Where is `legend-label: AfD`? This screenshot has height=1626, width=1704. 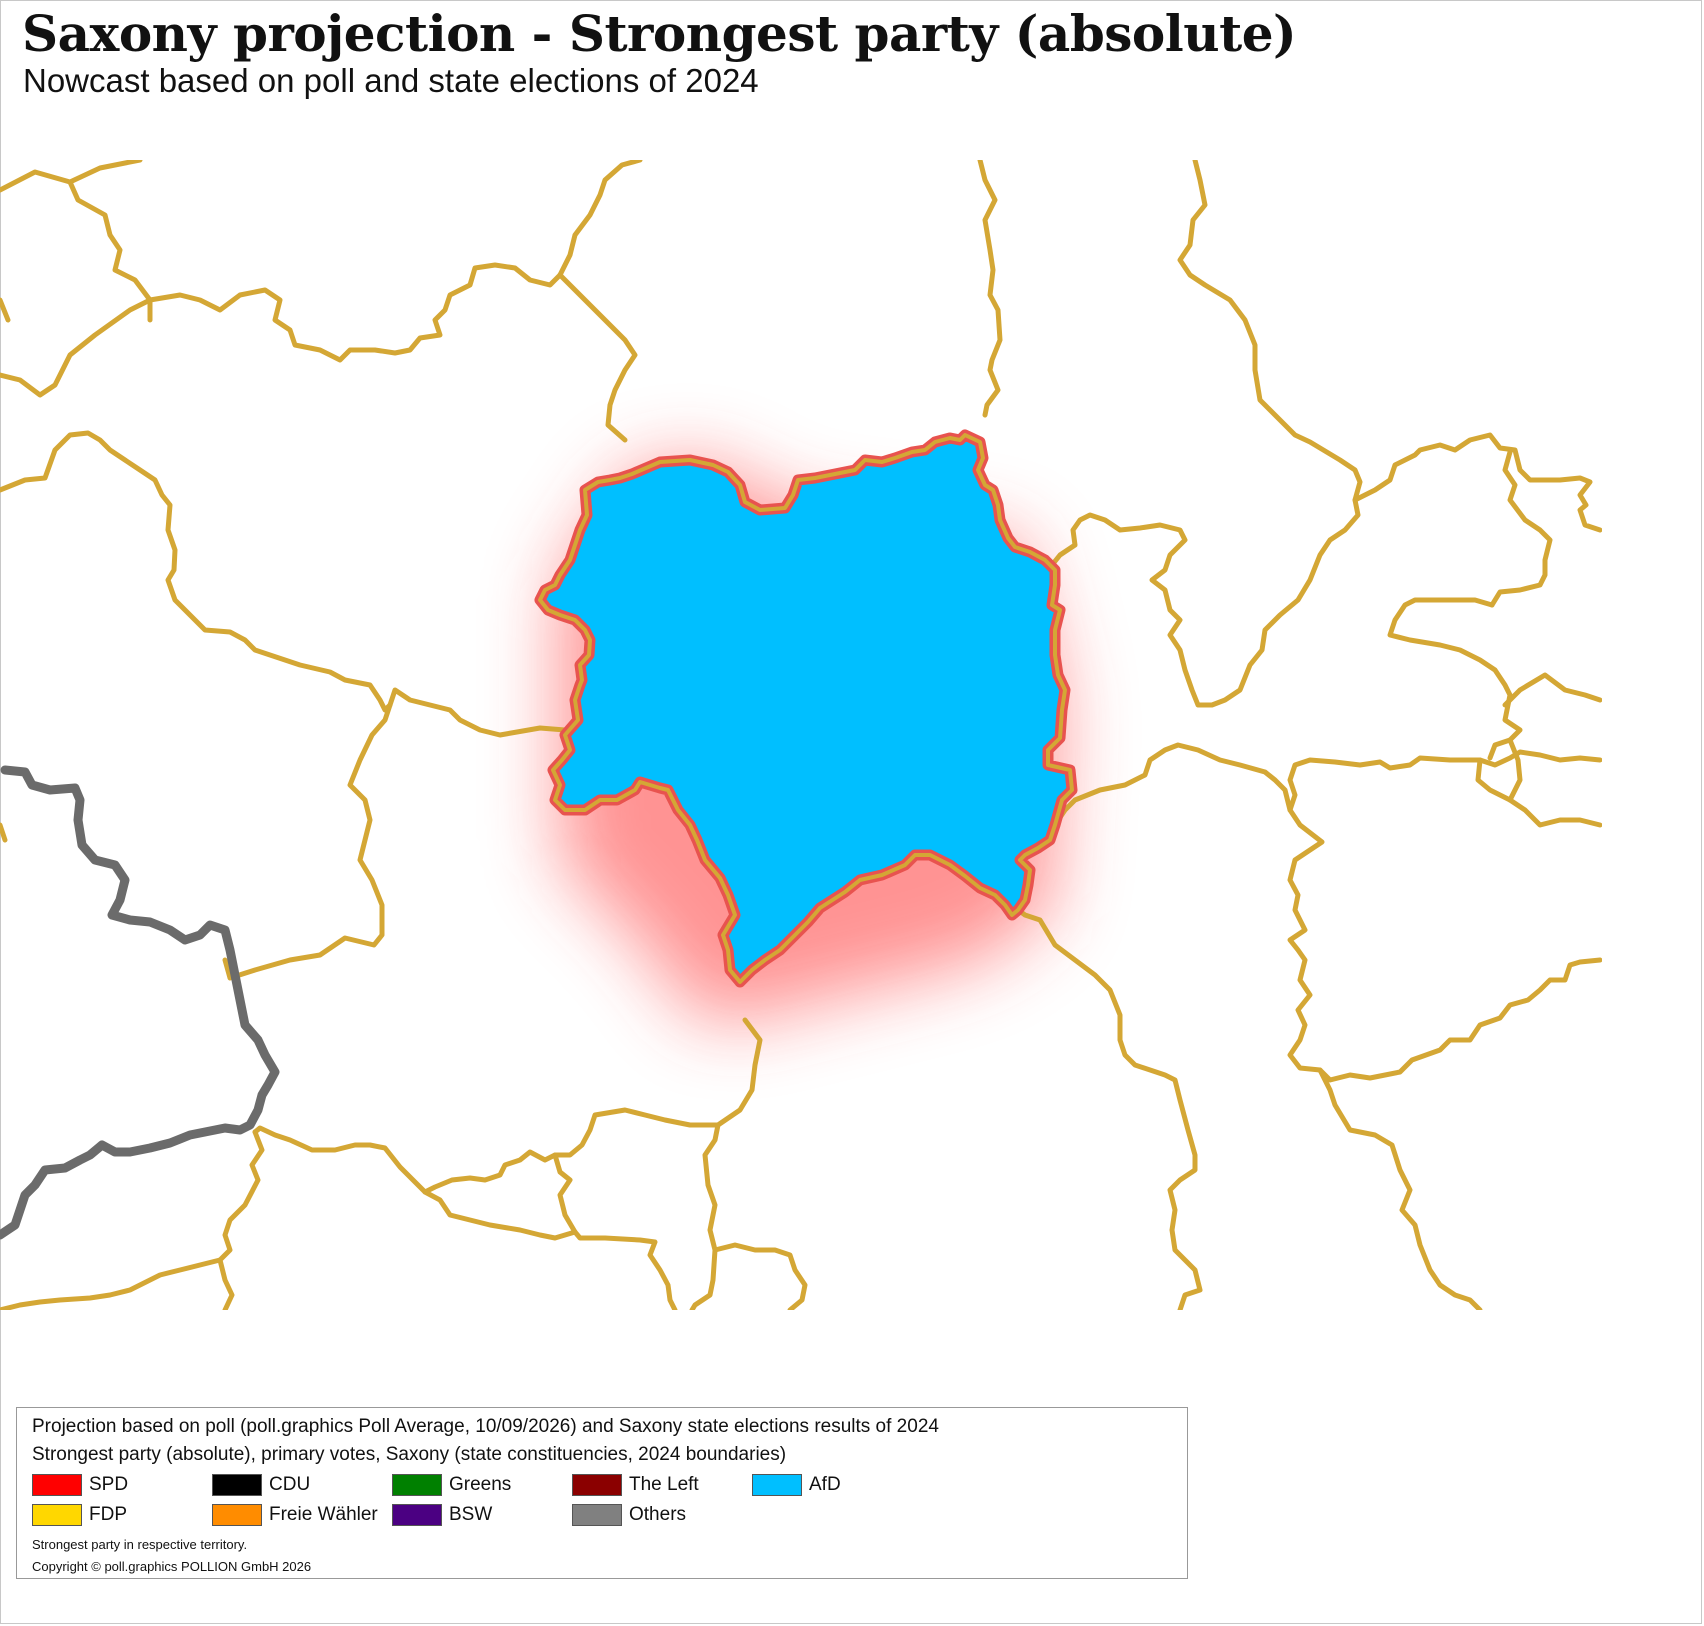
legend-label: AfD is located at coordinates (825, 1484).